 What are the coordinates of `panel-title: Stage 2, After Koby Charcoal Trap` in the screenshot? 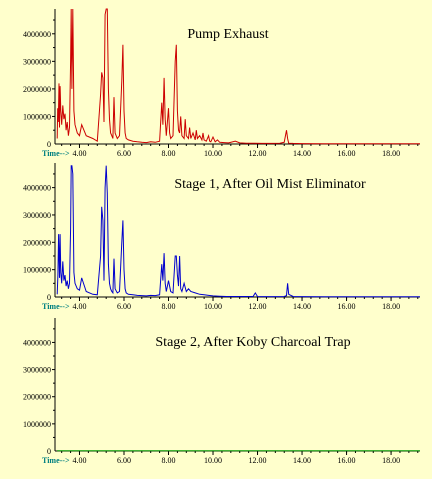 It's located at (252, 342).